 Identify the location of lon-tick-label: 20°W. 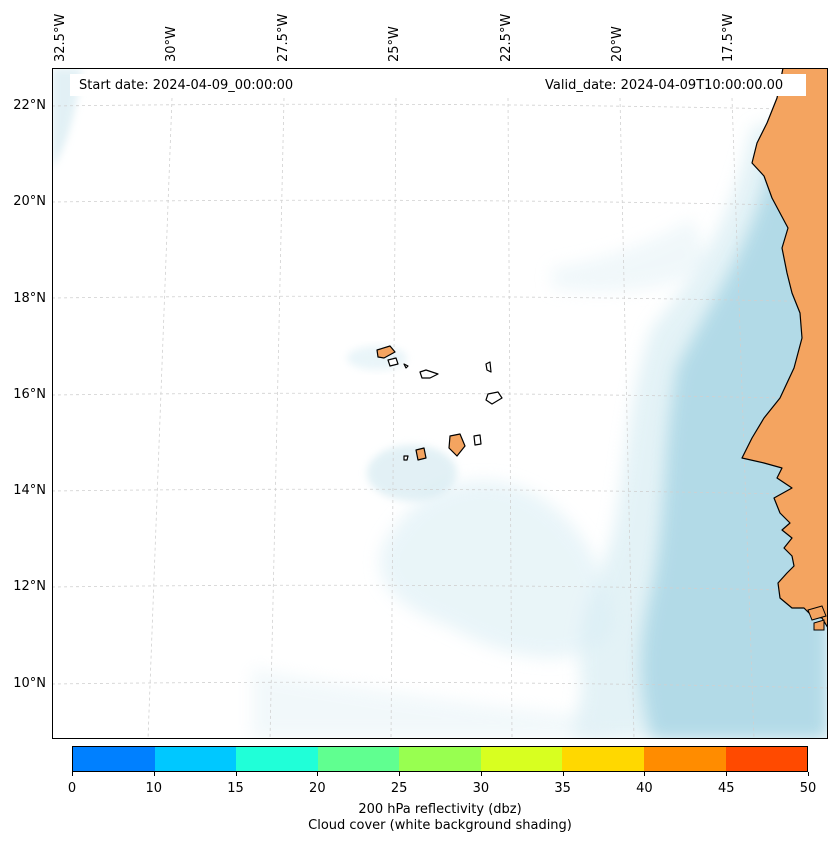
(617, 44).